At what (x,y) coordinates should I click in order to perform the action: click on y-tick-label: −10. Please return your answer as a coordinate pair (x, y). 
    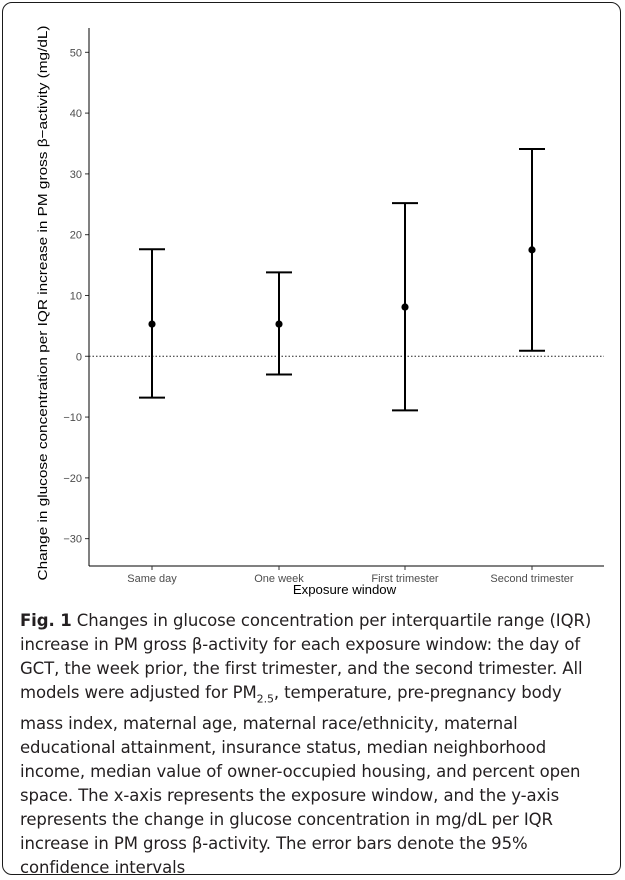
    Looking at the image, I should click on (72, 418).